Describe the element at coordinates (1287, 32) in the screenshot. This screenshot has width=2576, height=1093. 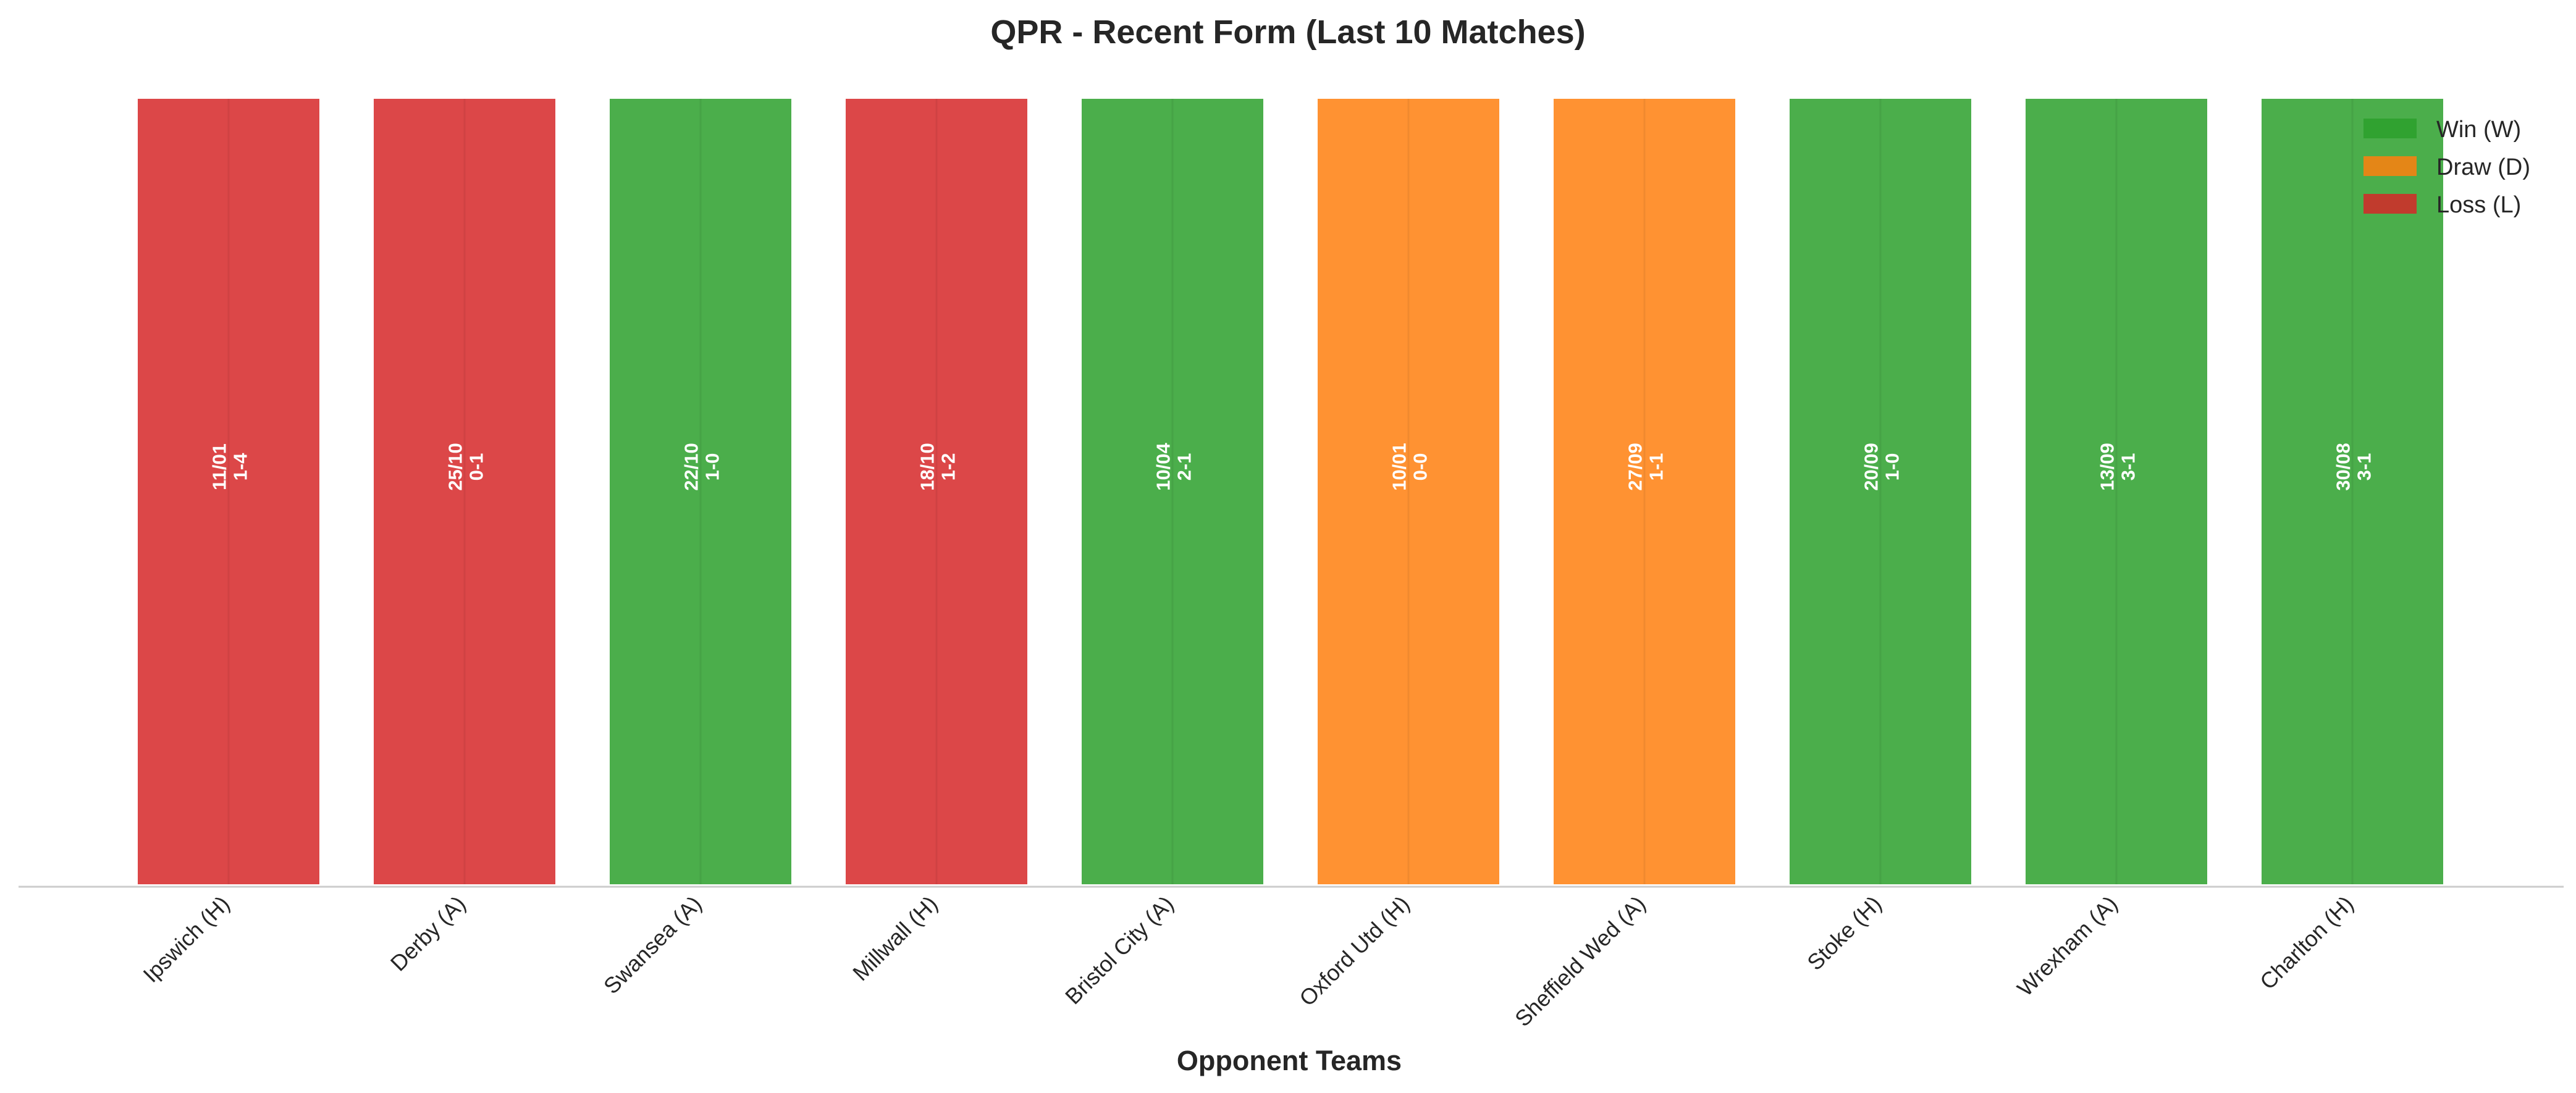
I see `chart-title: QPR - Recent Form (Last 10 Matches)` at that location.